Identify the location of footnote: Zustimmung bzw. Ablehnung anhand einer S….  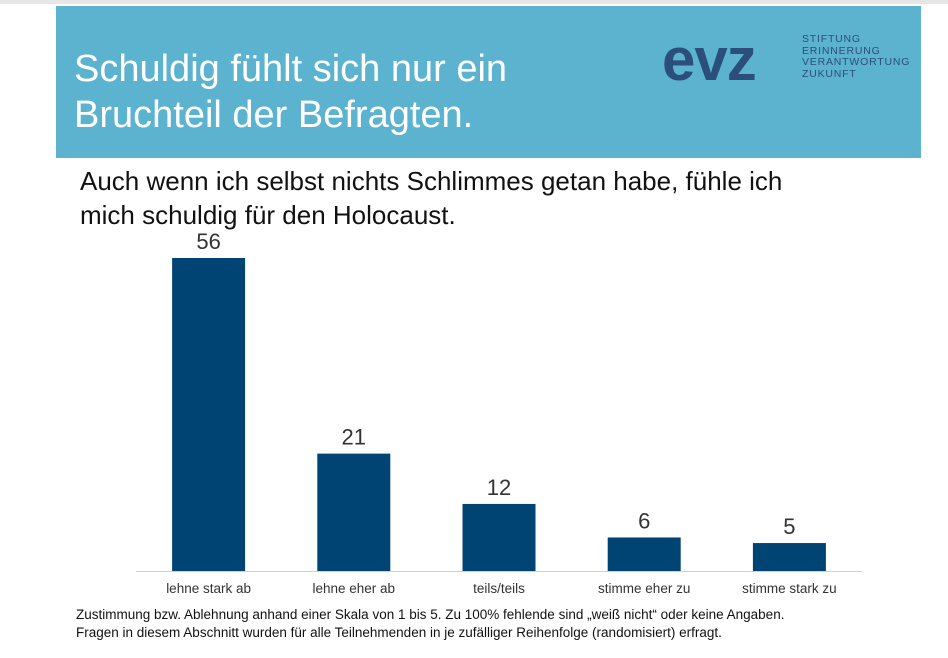
(506, 624).